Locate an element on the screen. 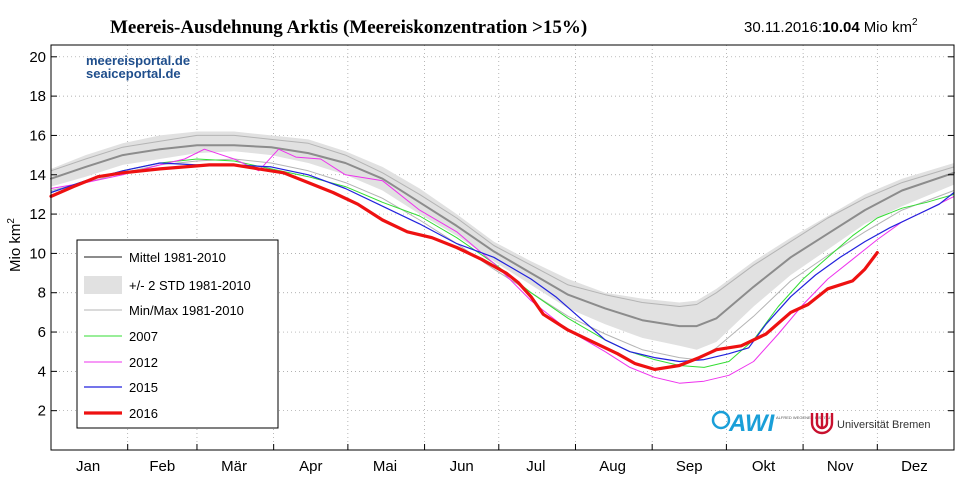  y-tick-label: 12 is located at coordinates (37, 214).